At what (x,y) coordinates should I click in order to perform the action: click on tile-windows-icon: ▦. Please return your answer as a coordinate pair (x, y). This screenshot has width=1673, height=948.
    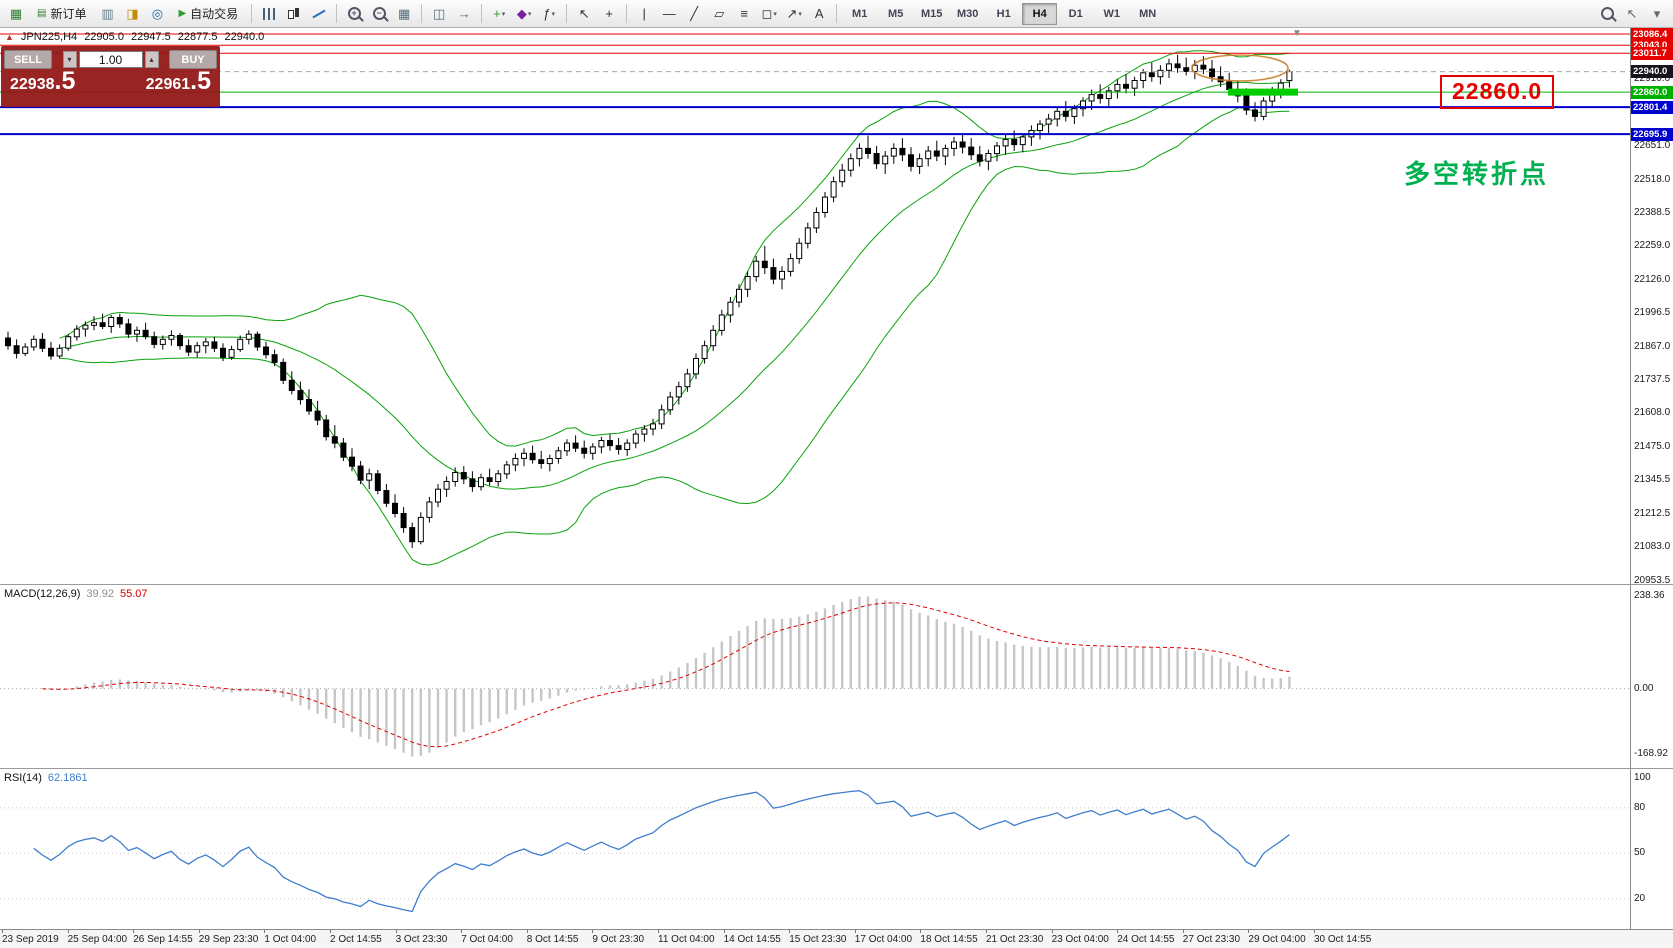
    Looking at the image, I should click on (404, 14).